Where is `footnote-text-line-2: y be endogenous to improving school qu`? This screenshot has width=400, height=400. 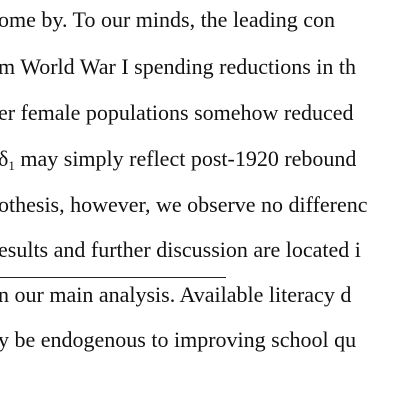 footnote-text-line-2: y be endogenous to improving school qu is located at coordinates (178, 339).